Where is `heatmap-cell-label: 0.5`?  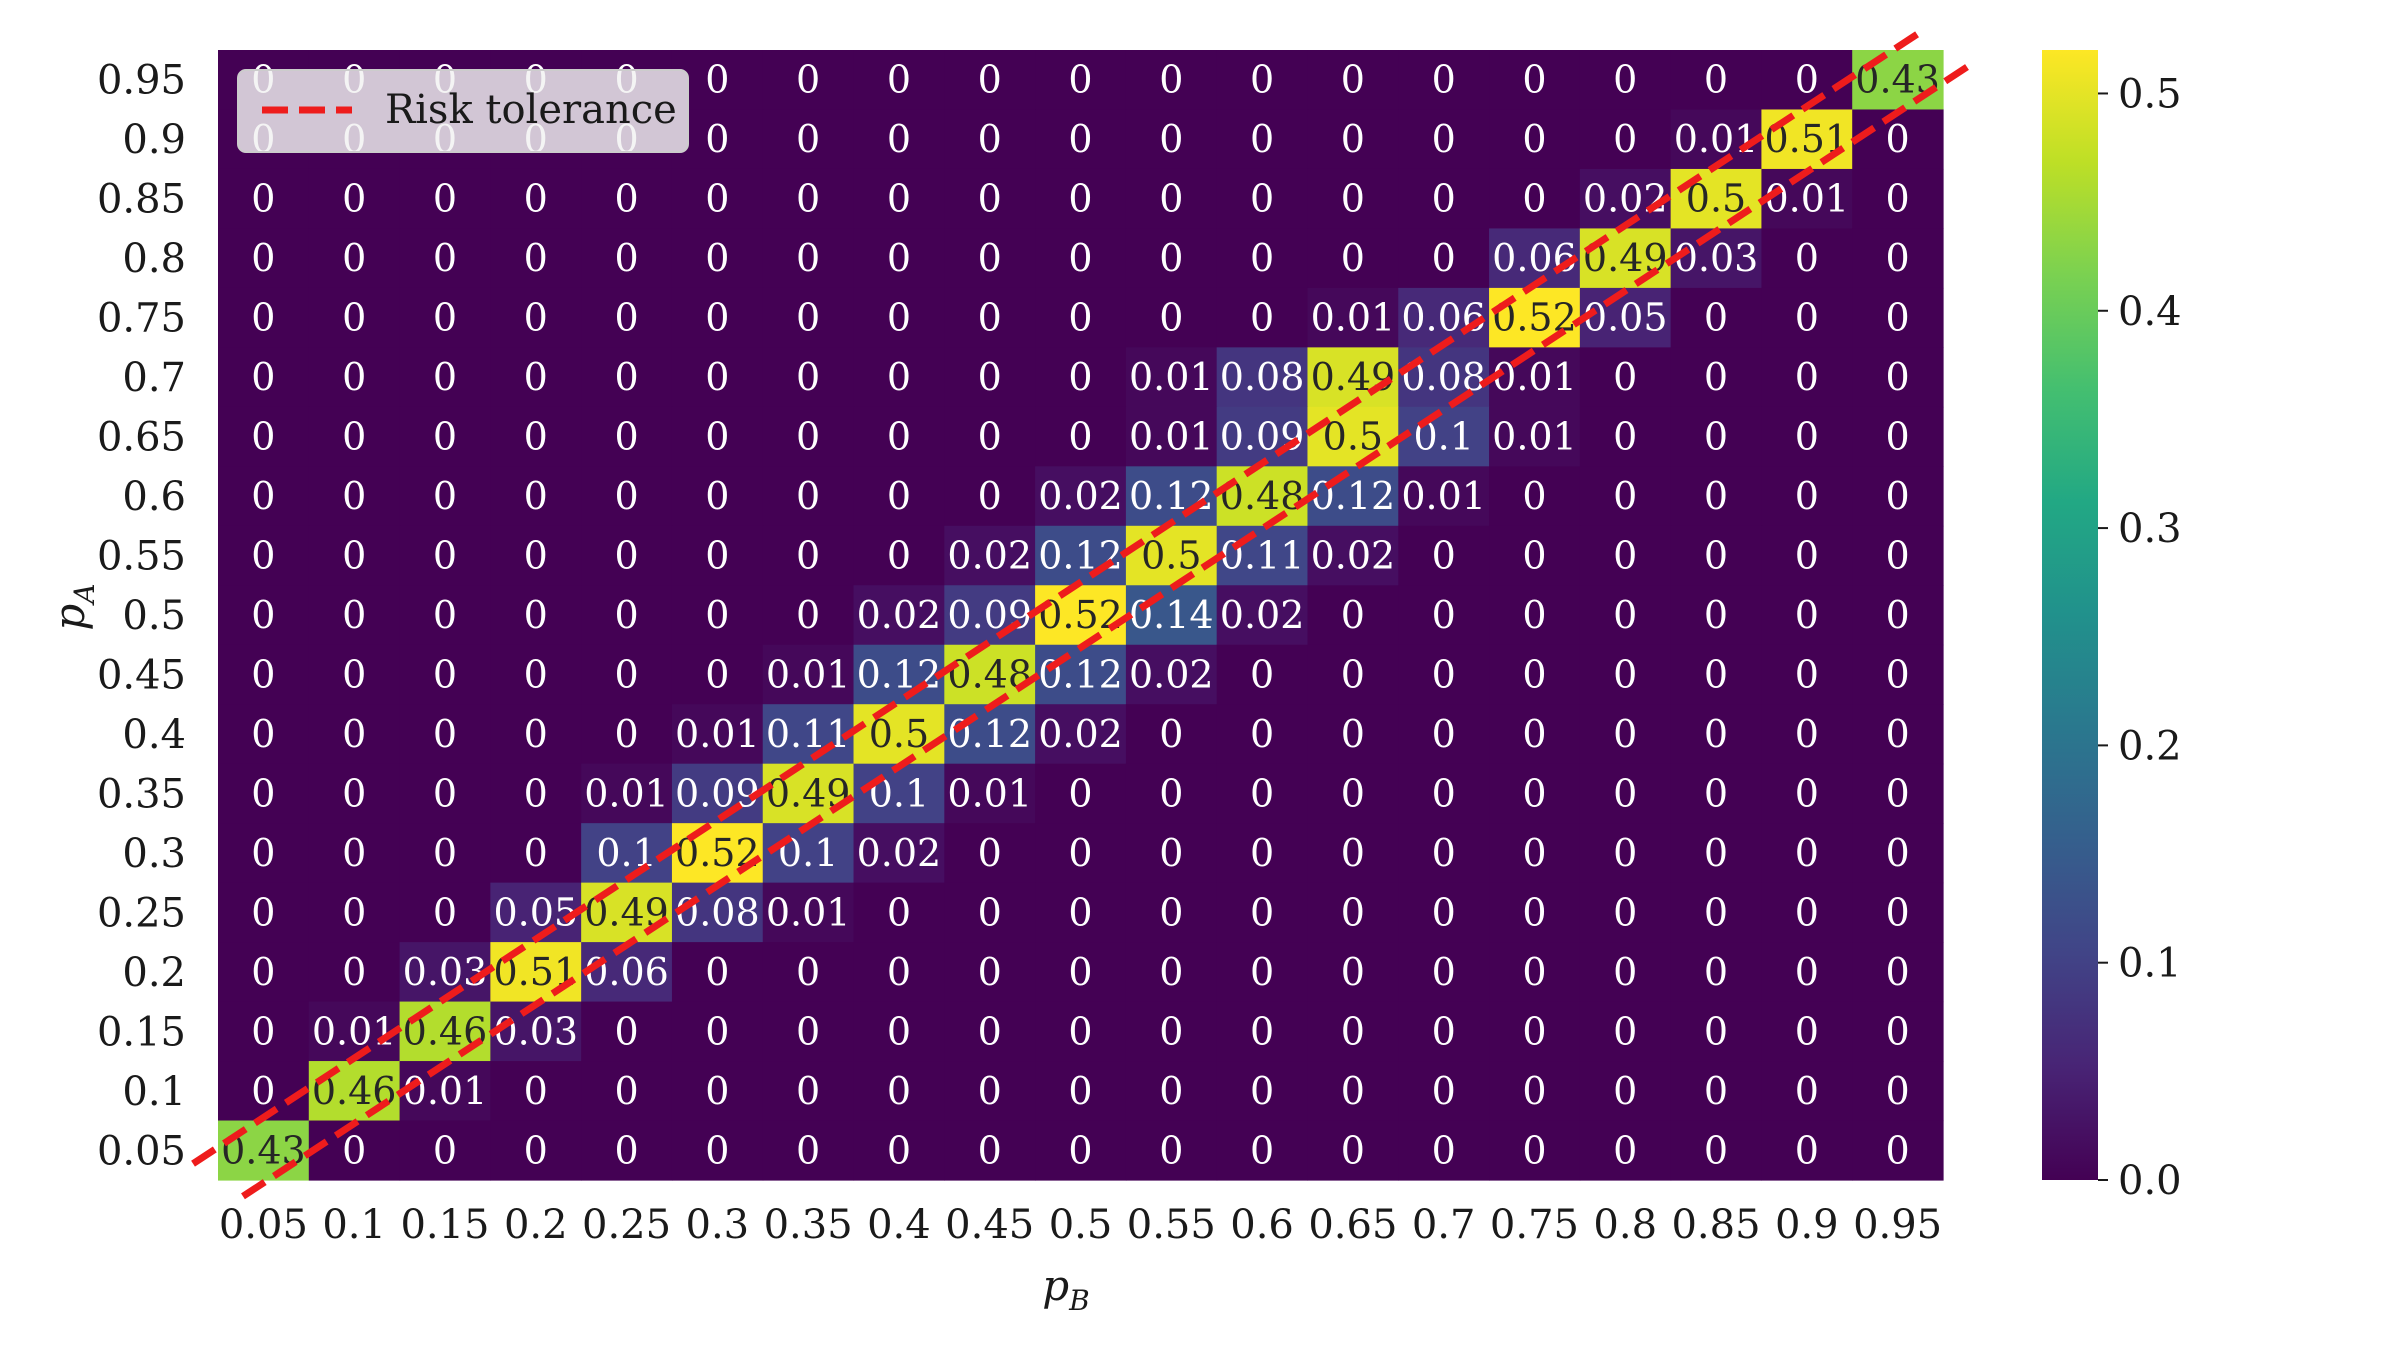
heatmap-cell-label: 0.5 is located at coordinates (1171, 556).